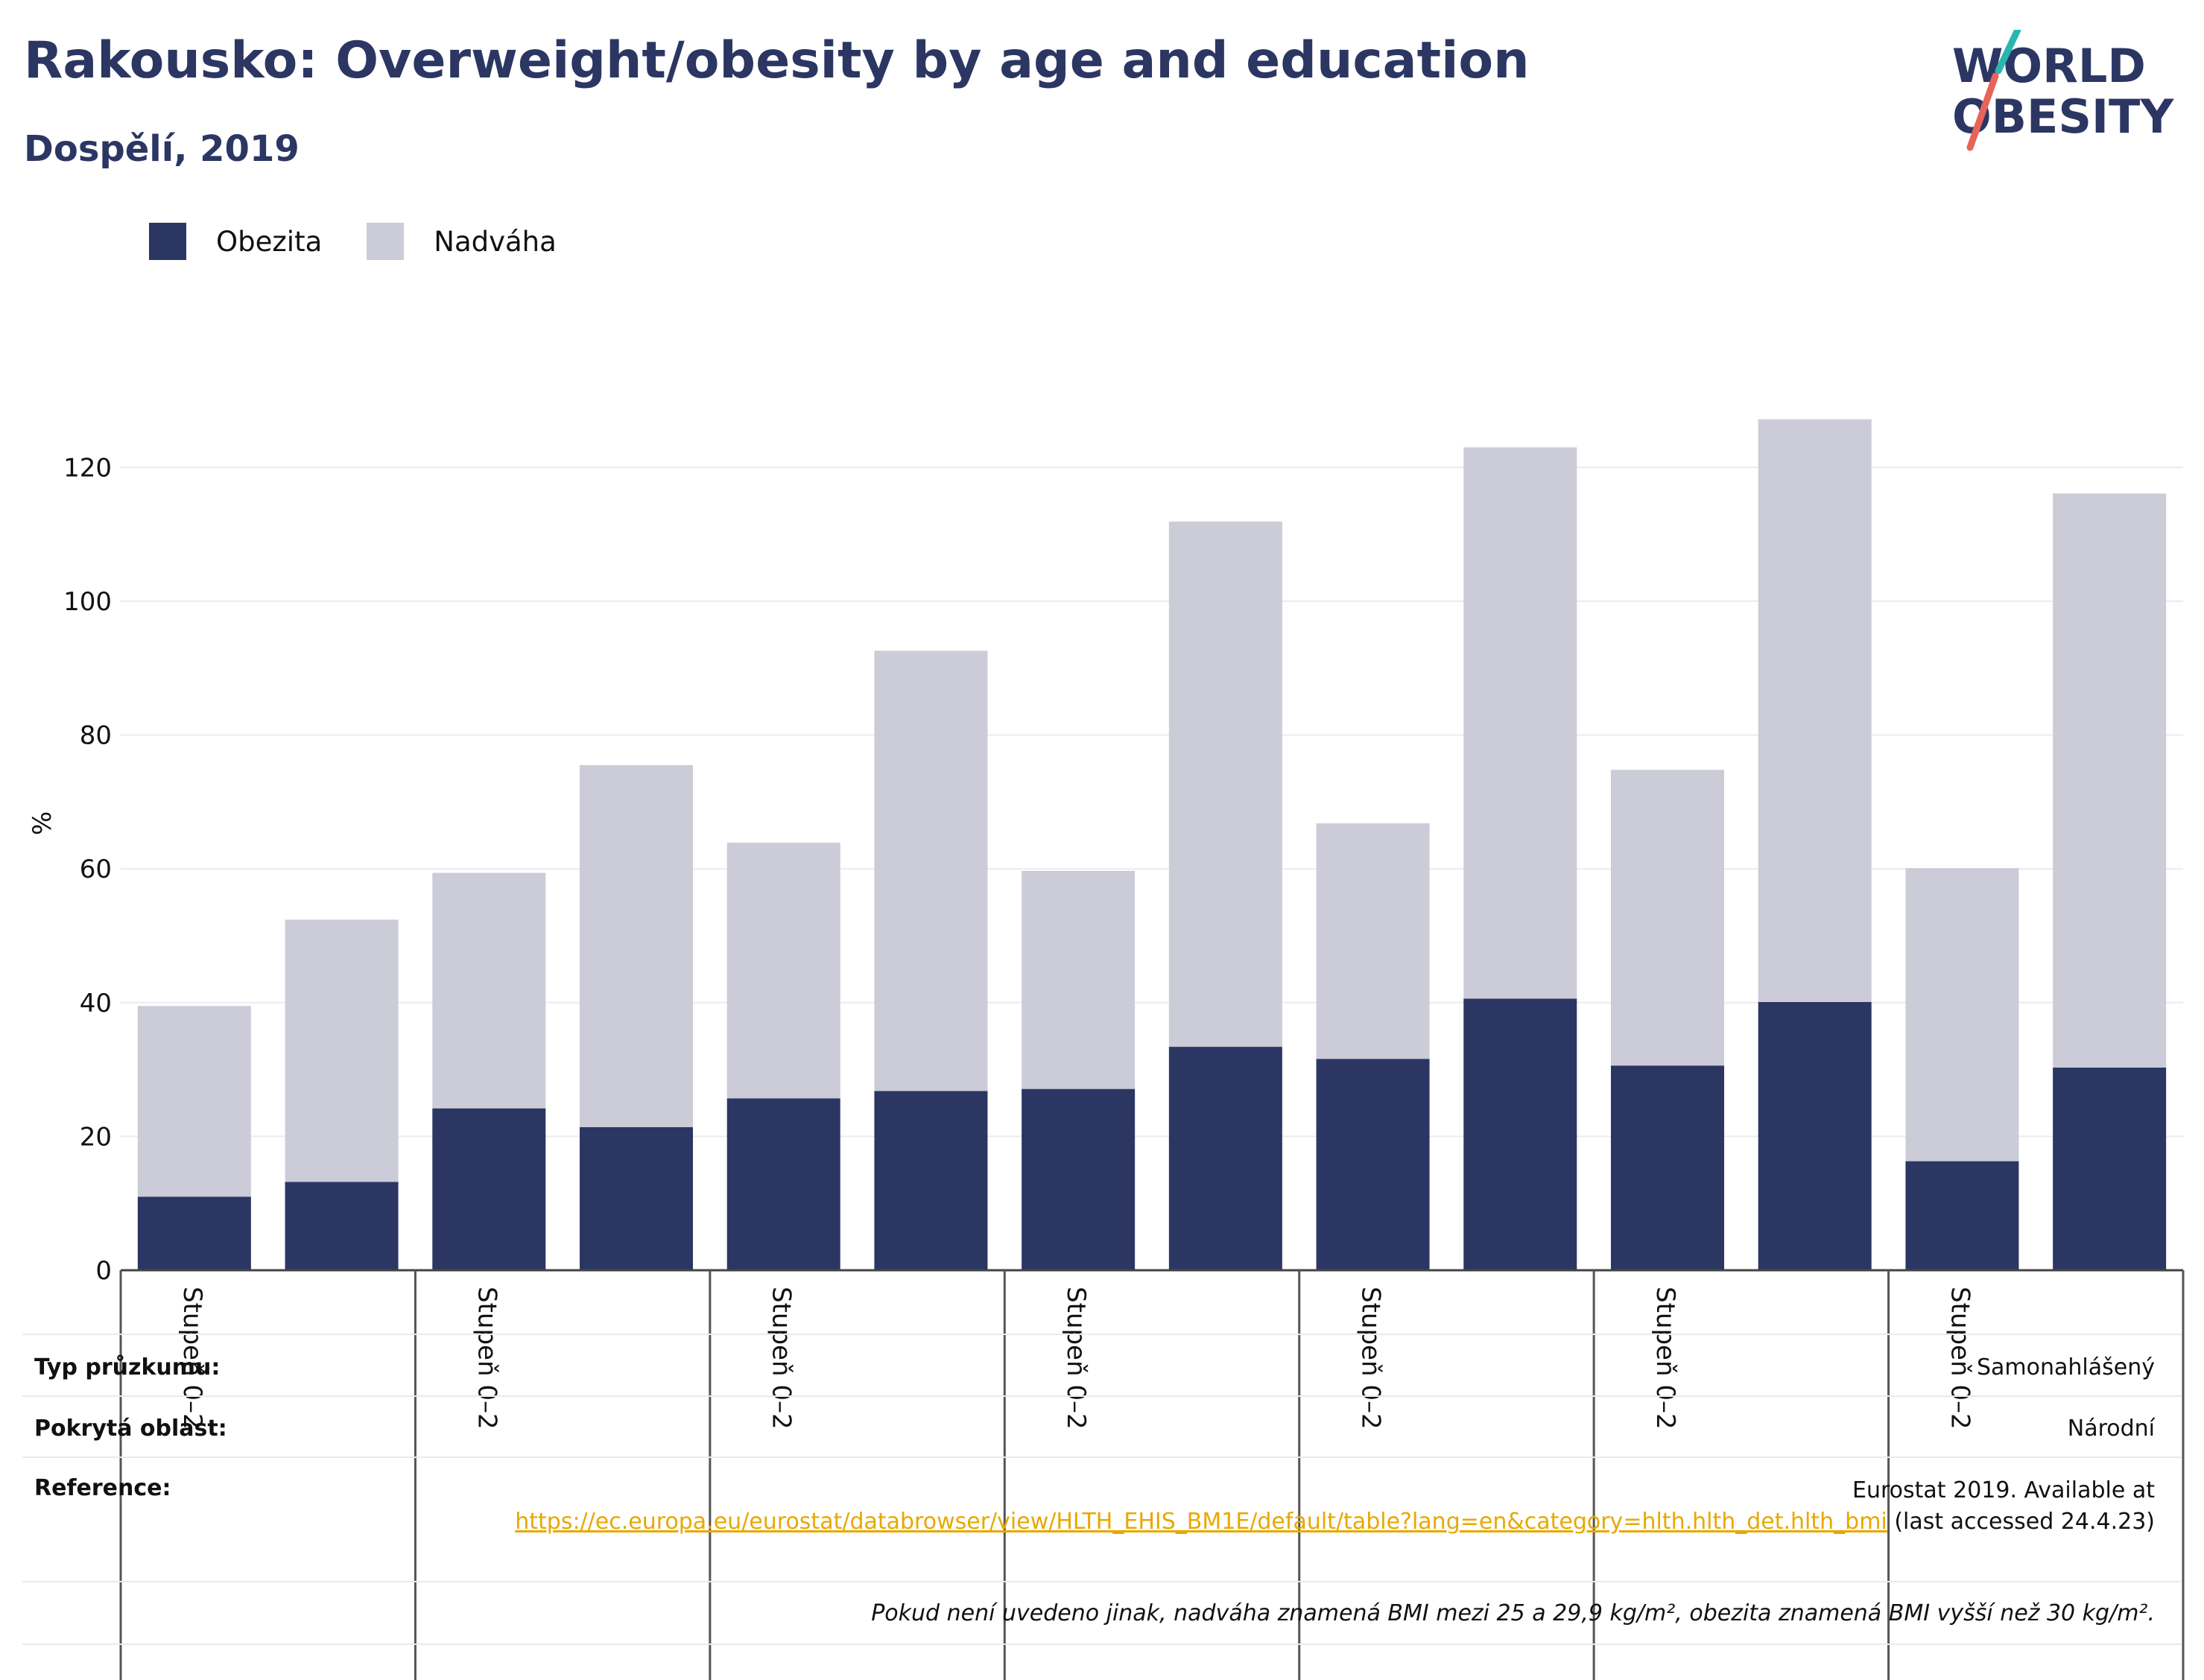  I want to click on y-tick-label: 40, so click(96, 1003).